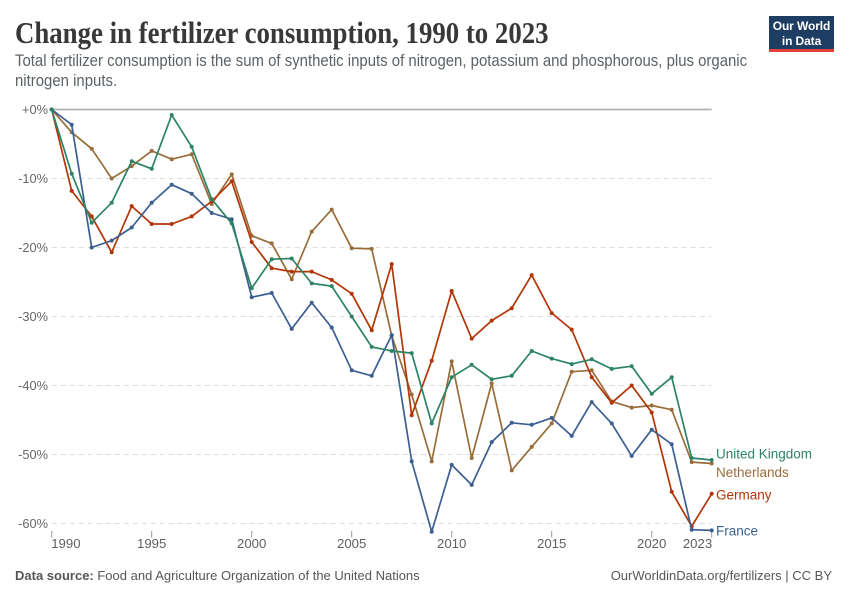 The image size is (850, 600). What do you see at coordinates (752, 472) in the screenshot?
I see `svg-text: Netherlands` at bounding box center [752, 472].